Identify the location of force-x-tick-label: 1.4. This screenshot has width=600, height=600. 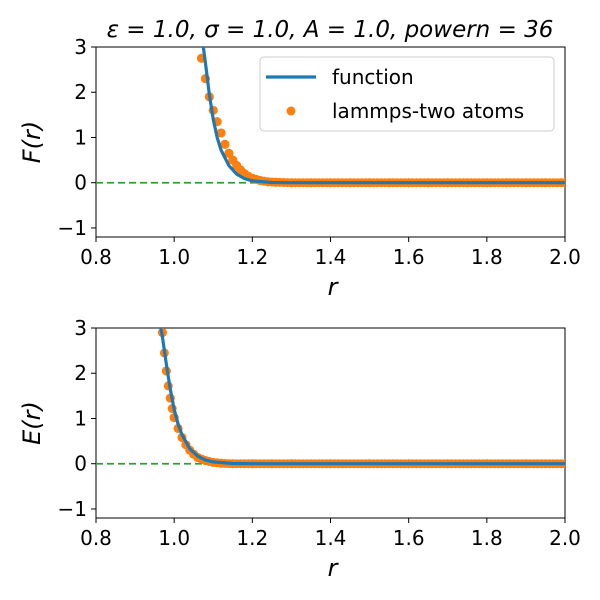
(331, 257).